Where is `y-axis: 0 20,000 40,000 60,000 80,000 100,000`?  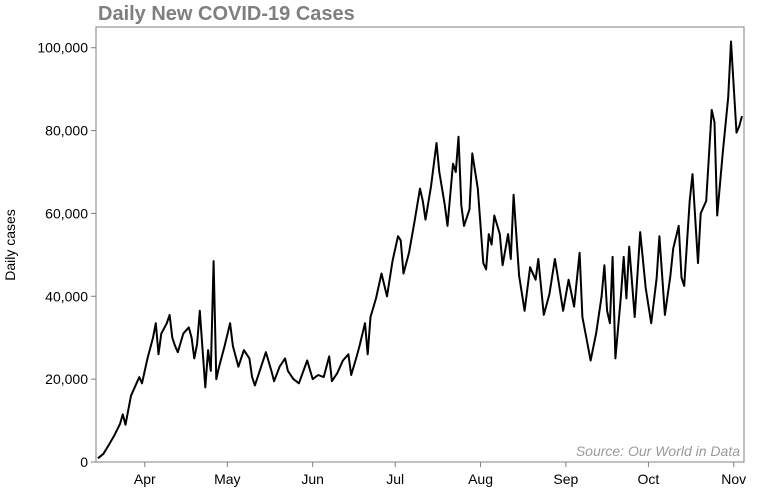 y-axis: 0 20,000 40,000 60,000 80,000 100,000 is located at coordinates (66, 255).